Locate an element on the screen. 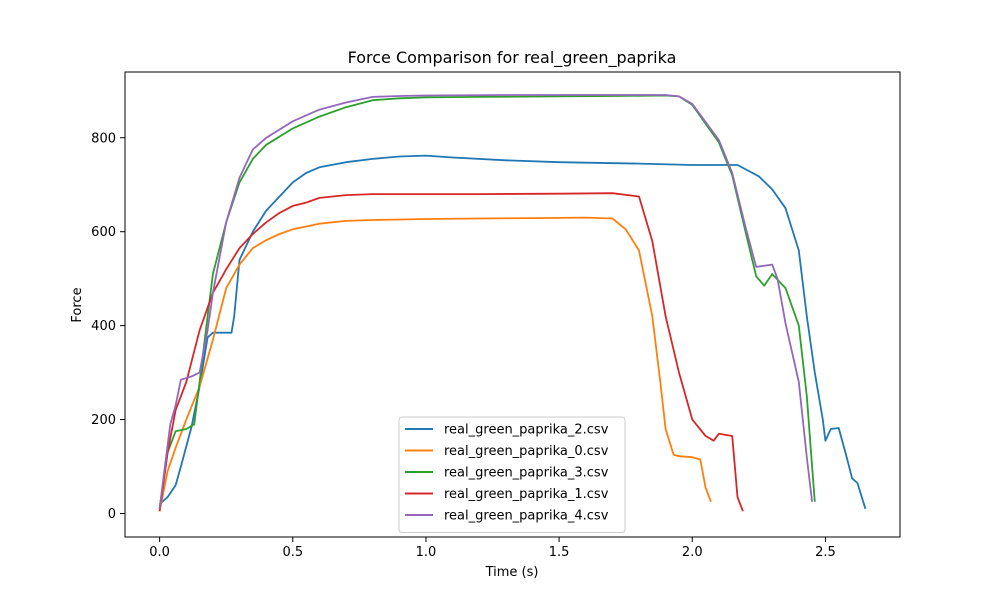  y-tick-label: 200 is located at coordinates (103, 420).